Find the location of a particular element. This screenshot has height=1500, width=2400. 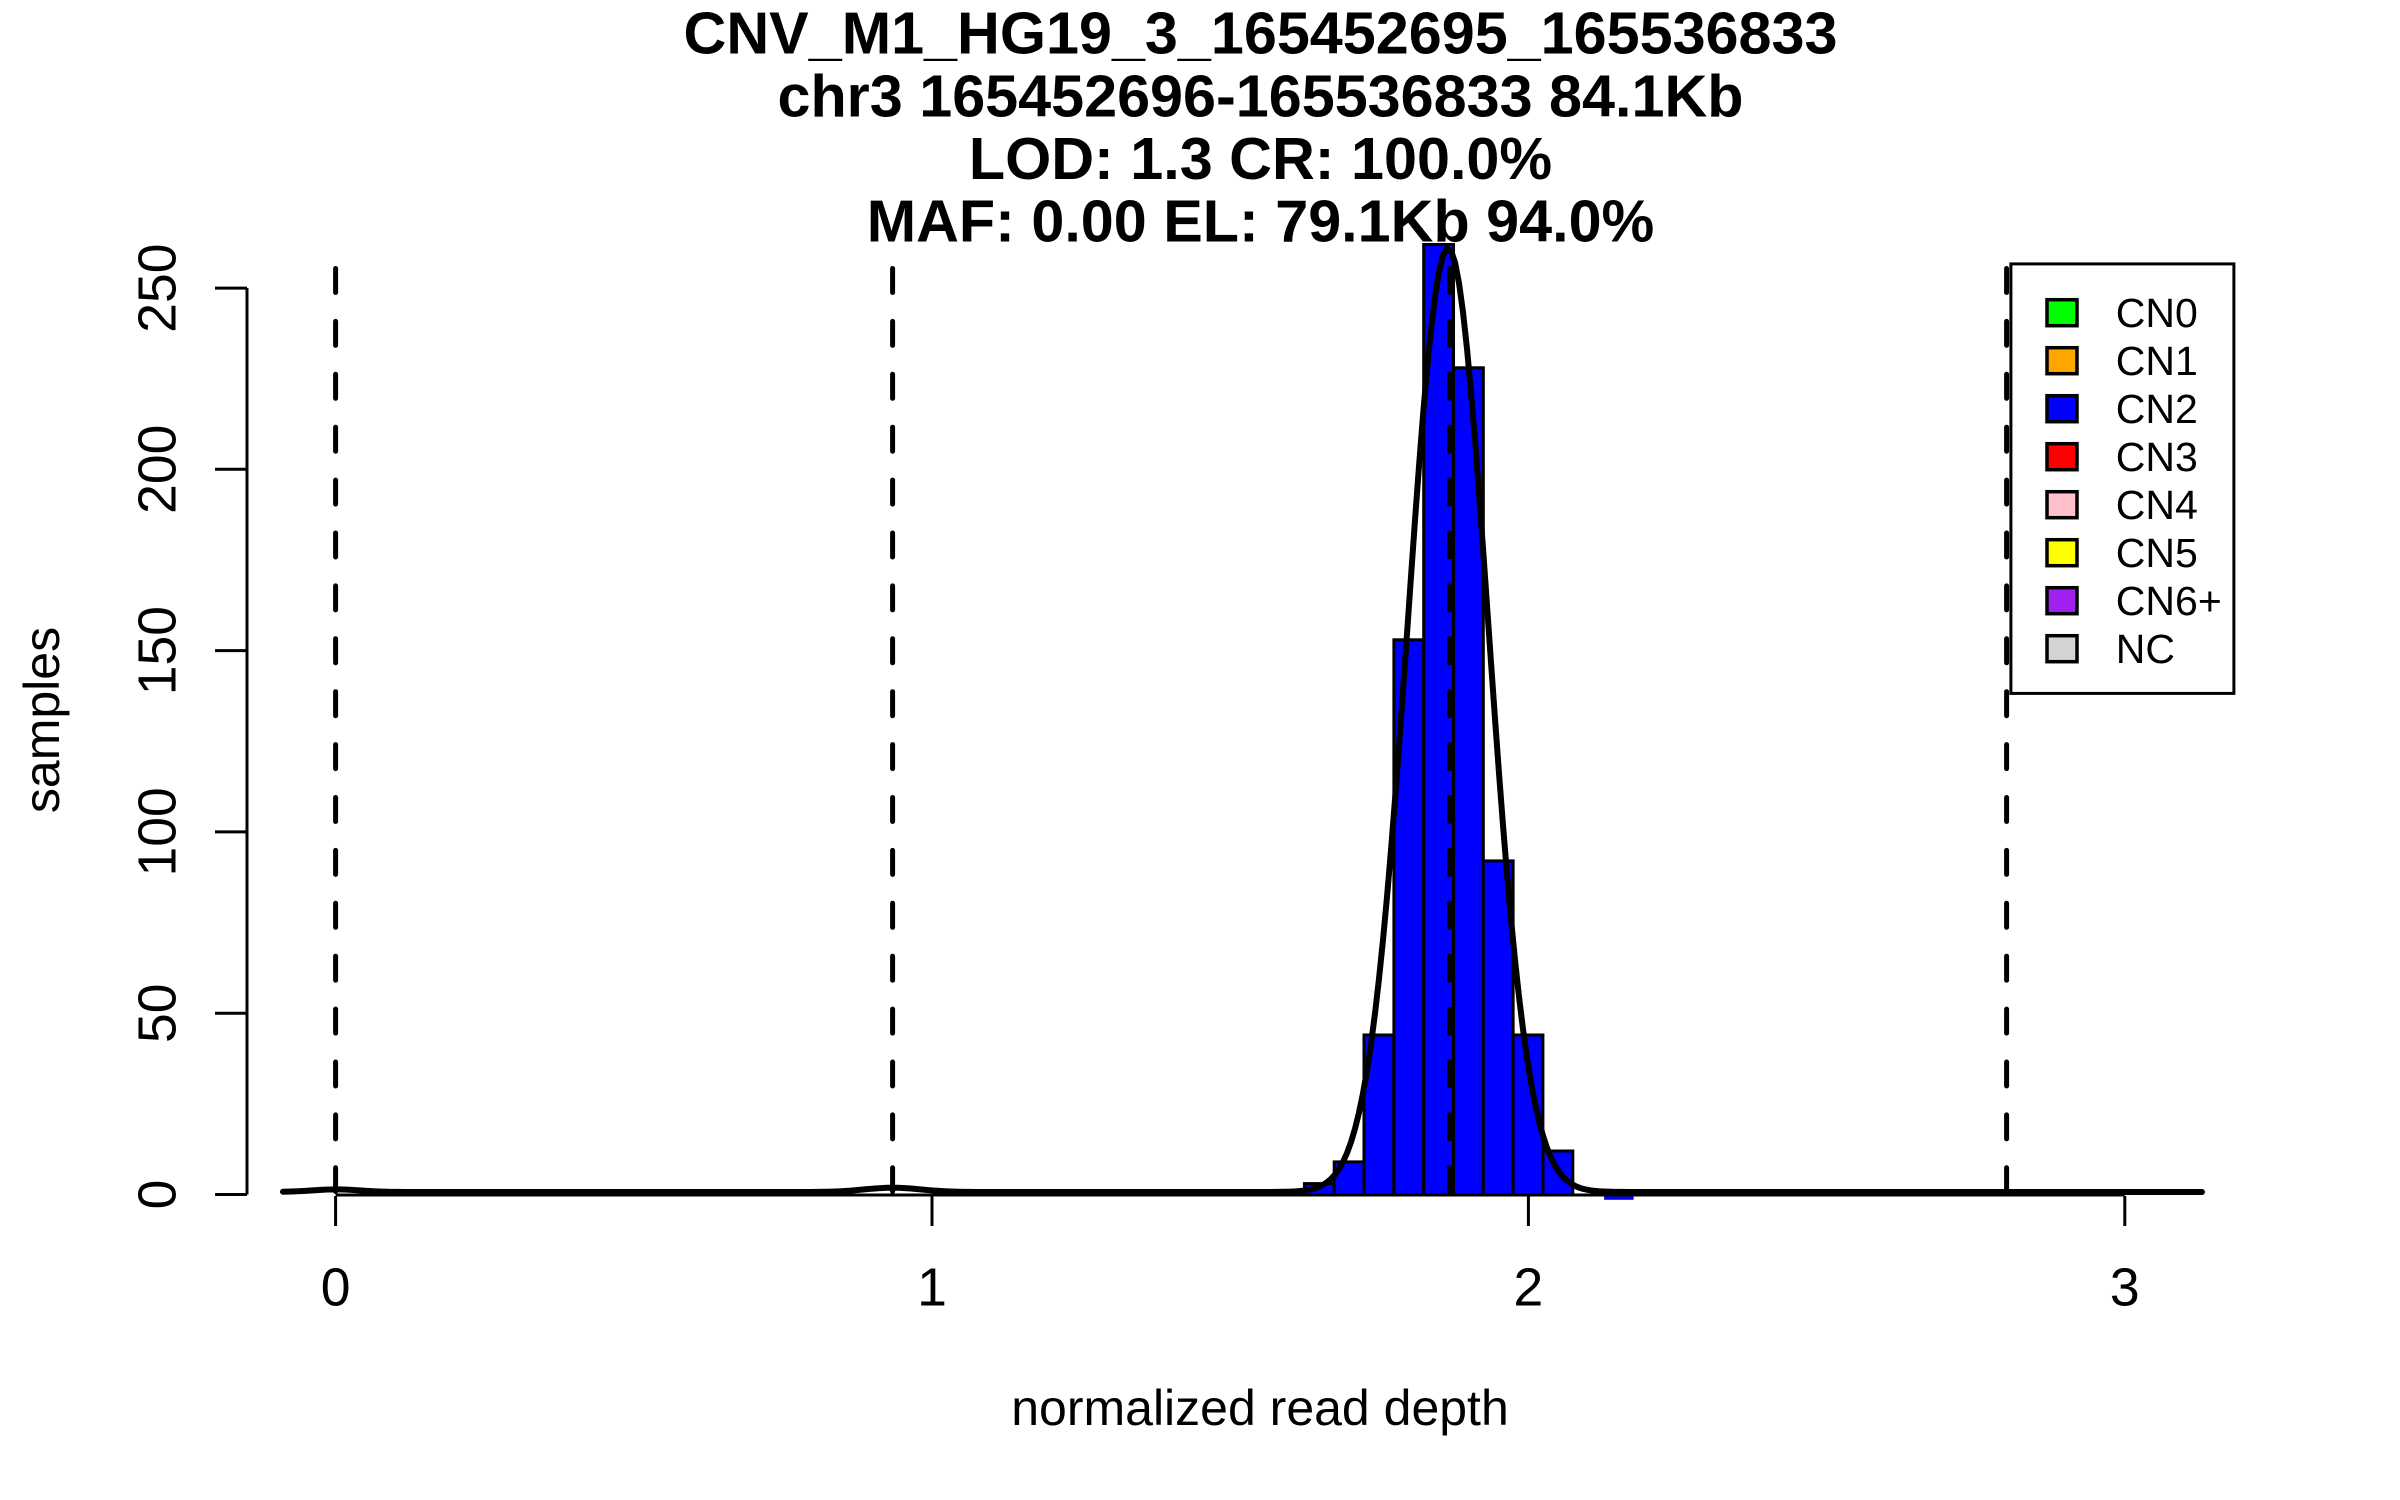

svg-text: 50 is located at coordinates (157, 1013).